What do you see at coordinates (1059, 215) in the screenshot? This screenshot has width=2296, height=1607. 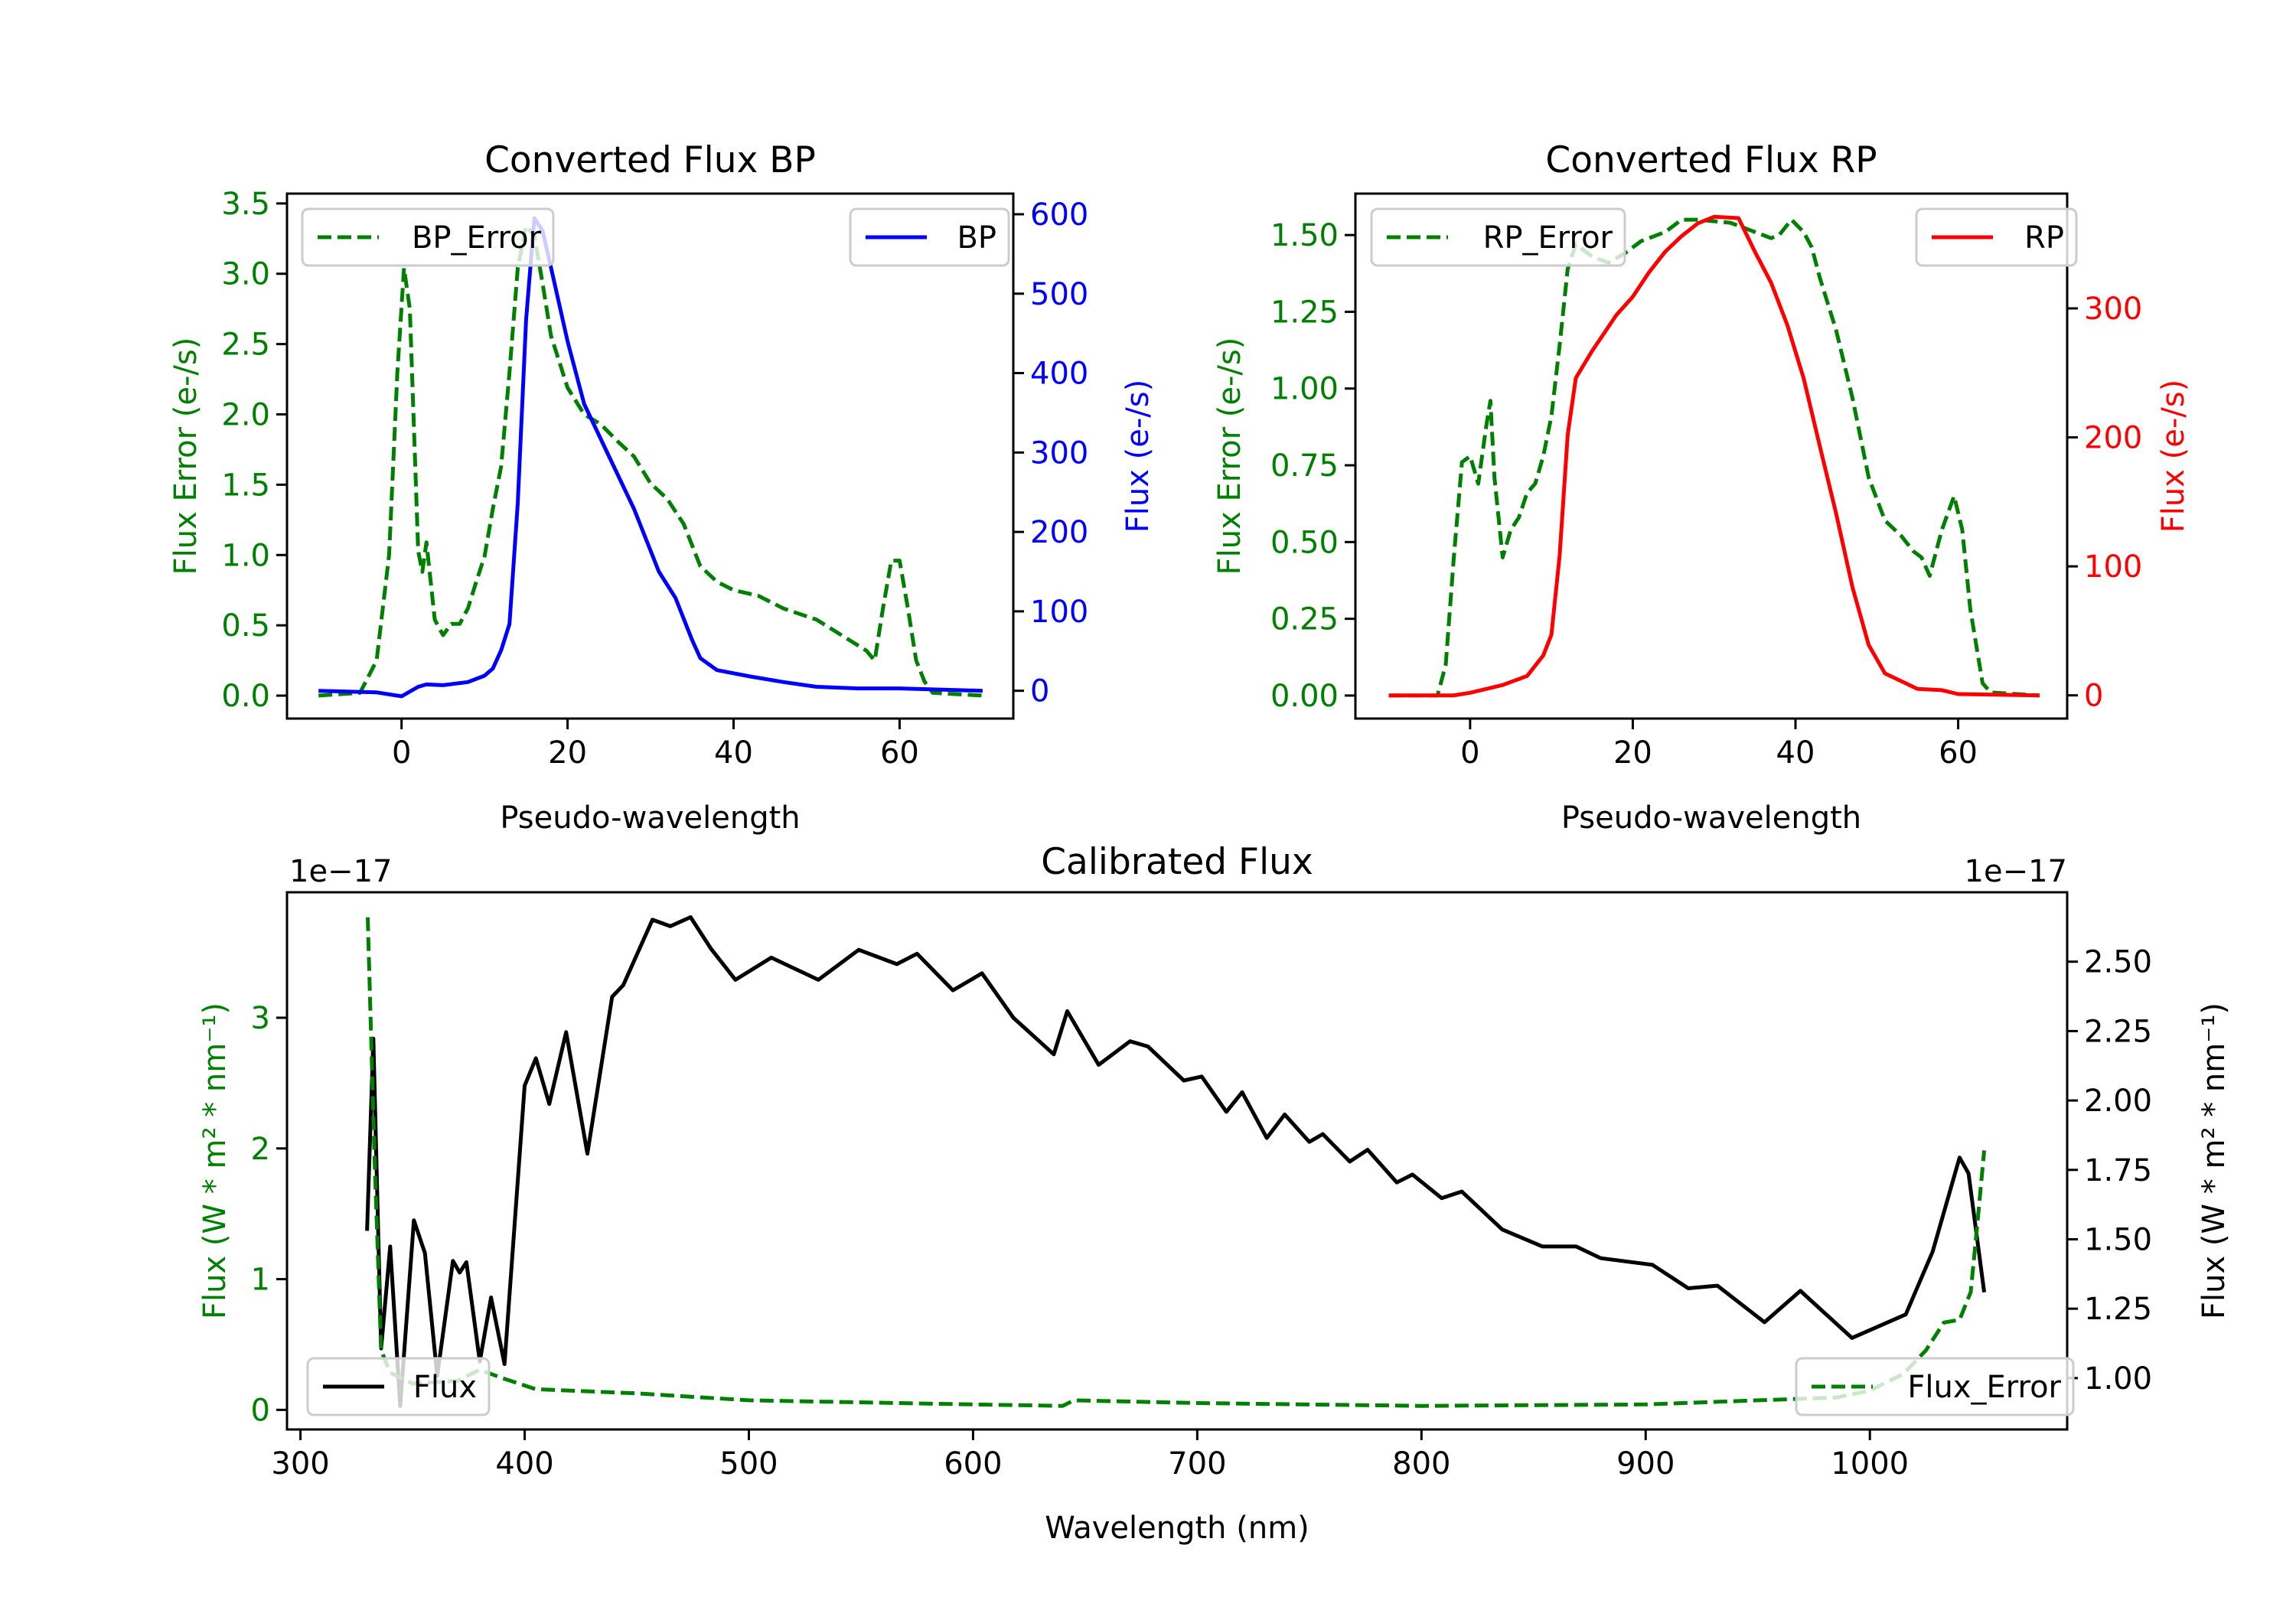 I see `y-tick-label-right: 600` at bounding box center [1059, 215].